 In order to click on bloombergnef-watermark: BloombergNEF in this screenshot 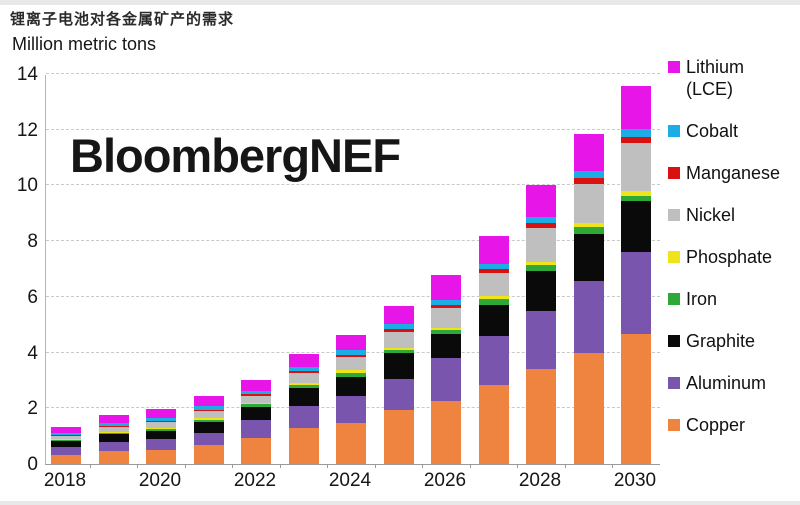, I will do `click(235, 155)`.